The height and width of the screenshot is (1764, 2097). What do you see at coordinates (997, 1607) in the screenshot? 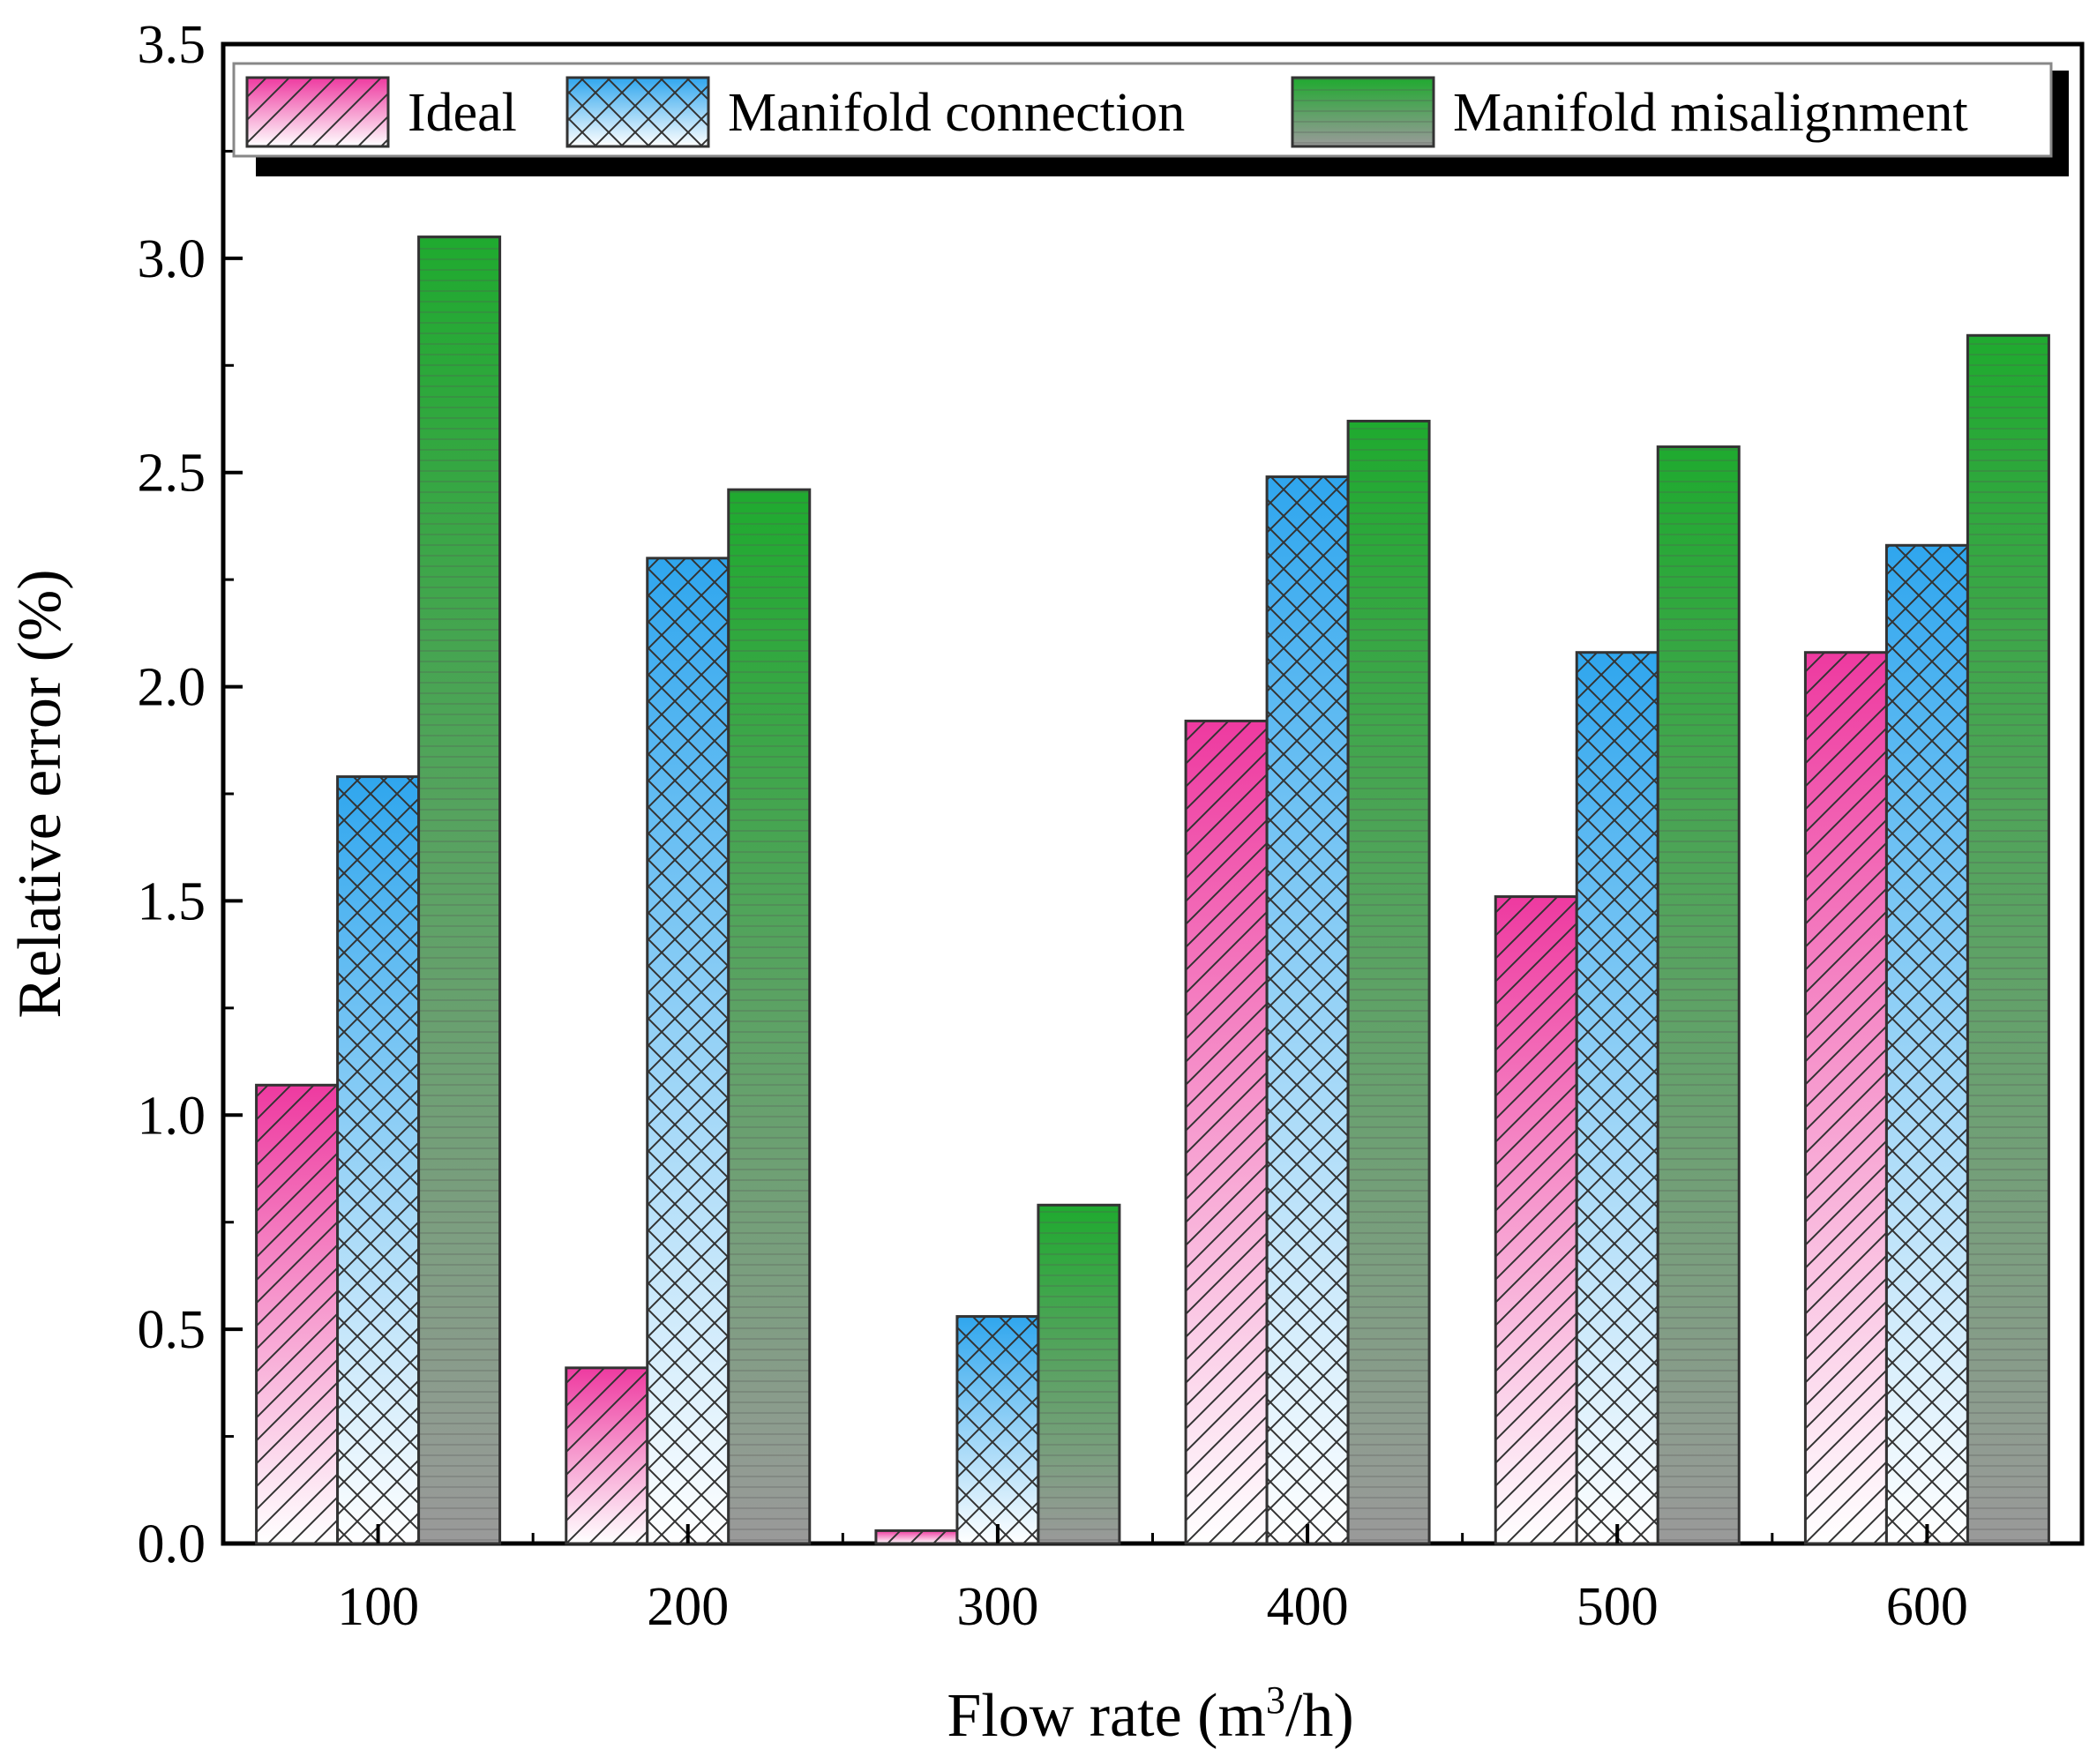
I see `x-tick-label: 300` at bounding box center [997, 1607].